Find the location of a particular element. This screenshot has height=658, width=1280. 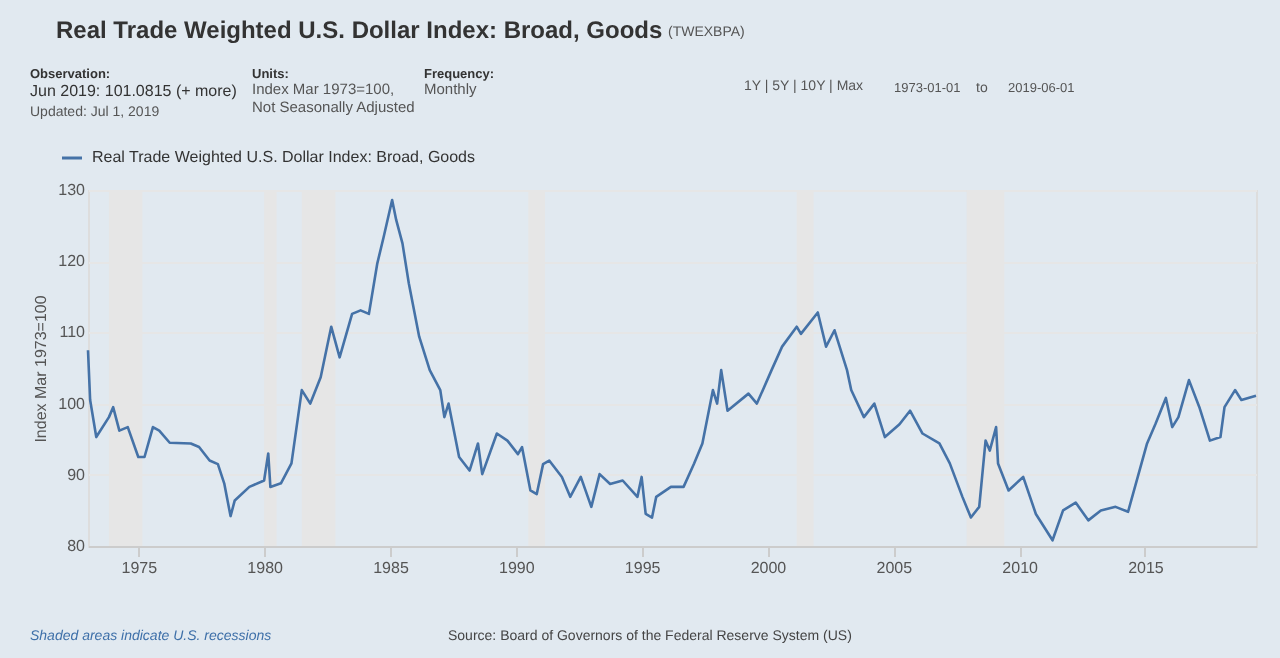

y-tick-label: 120 is located at coordinates (72, 261).